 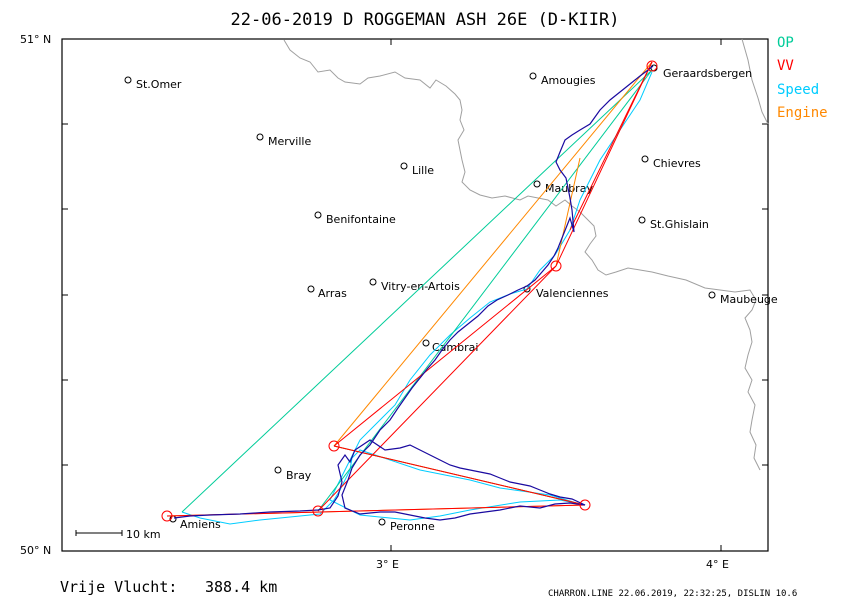 What do you see at coordinates (798, 90) in the screenshot?
I see `legend-speed: Speed` at bounding box center [798, 90].